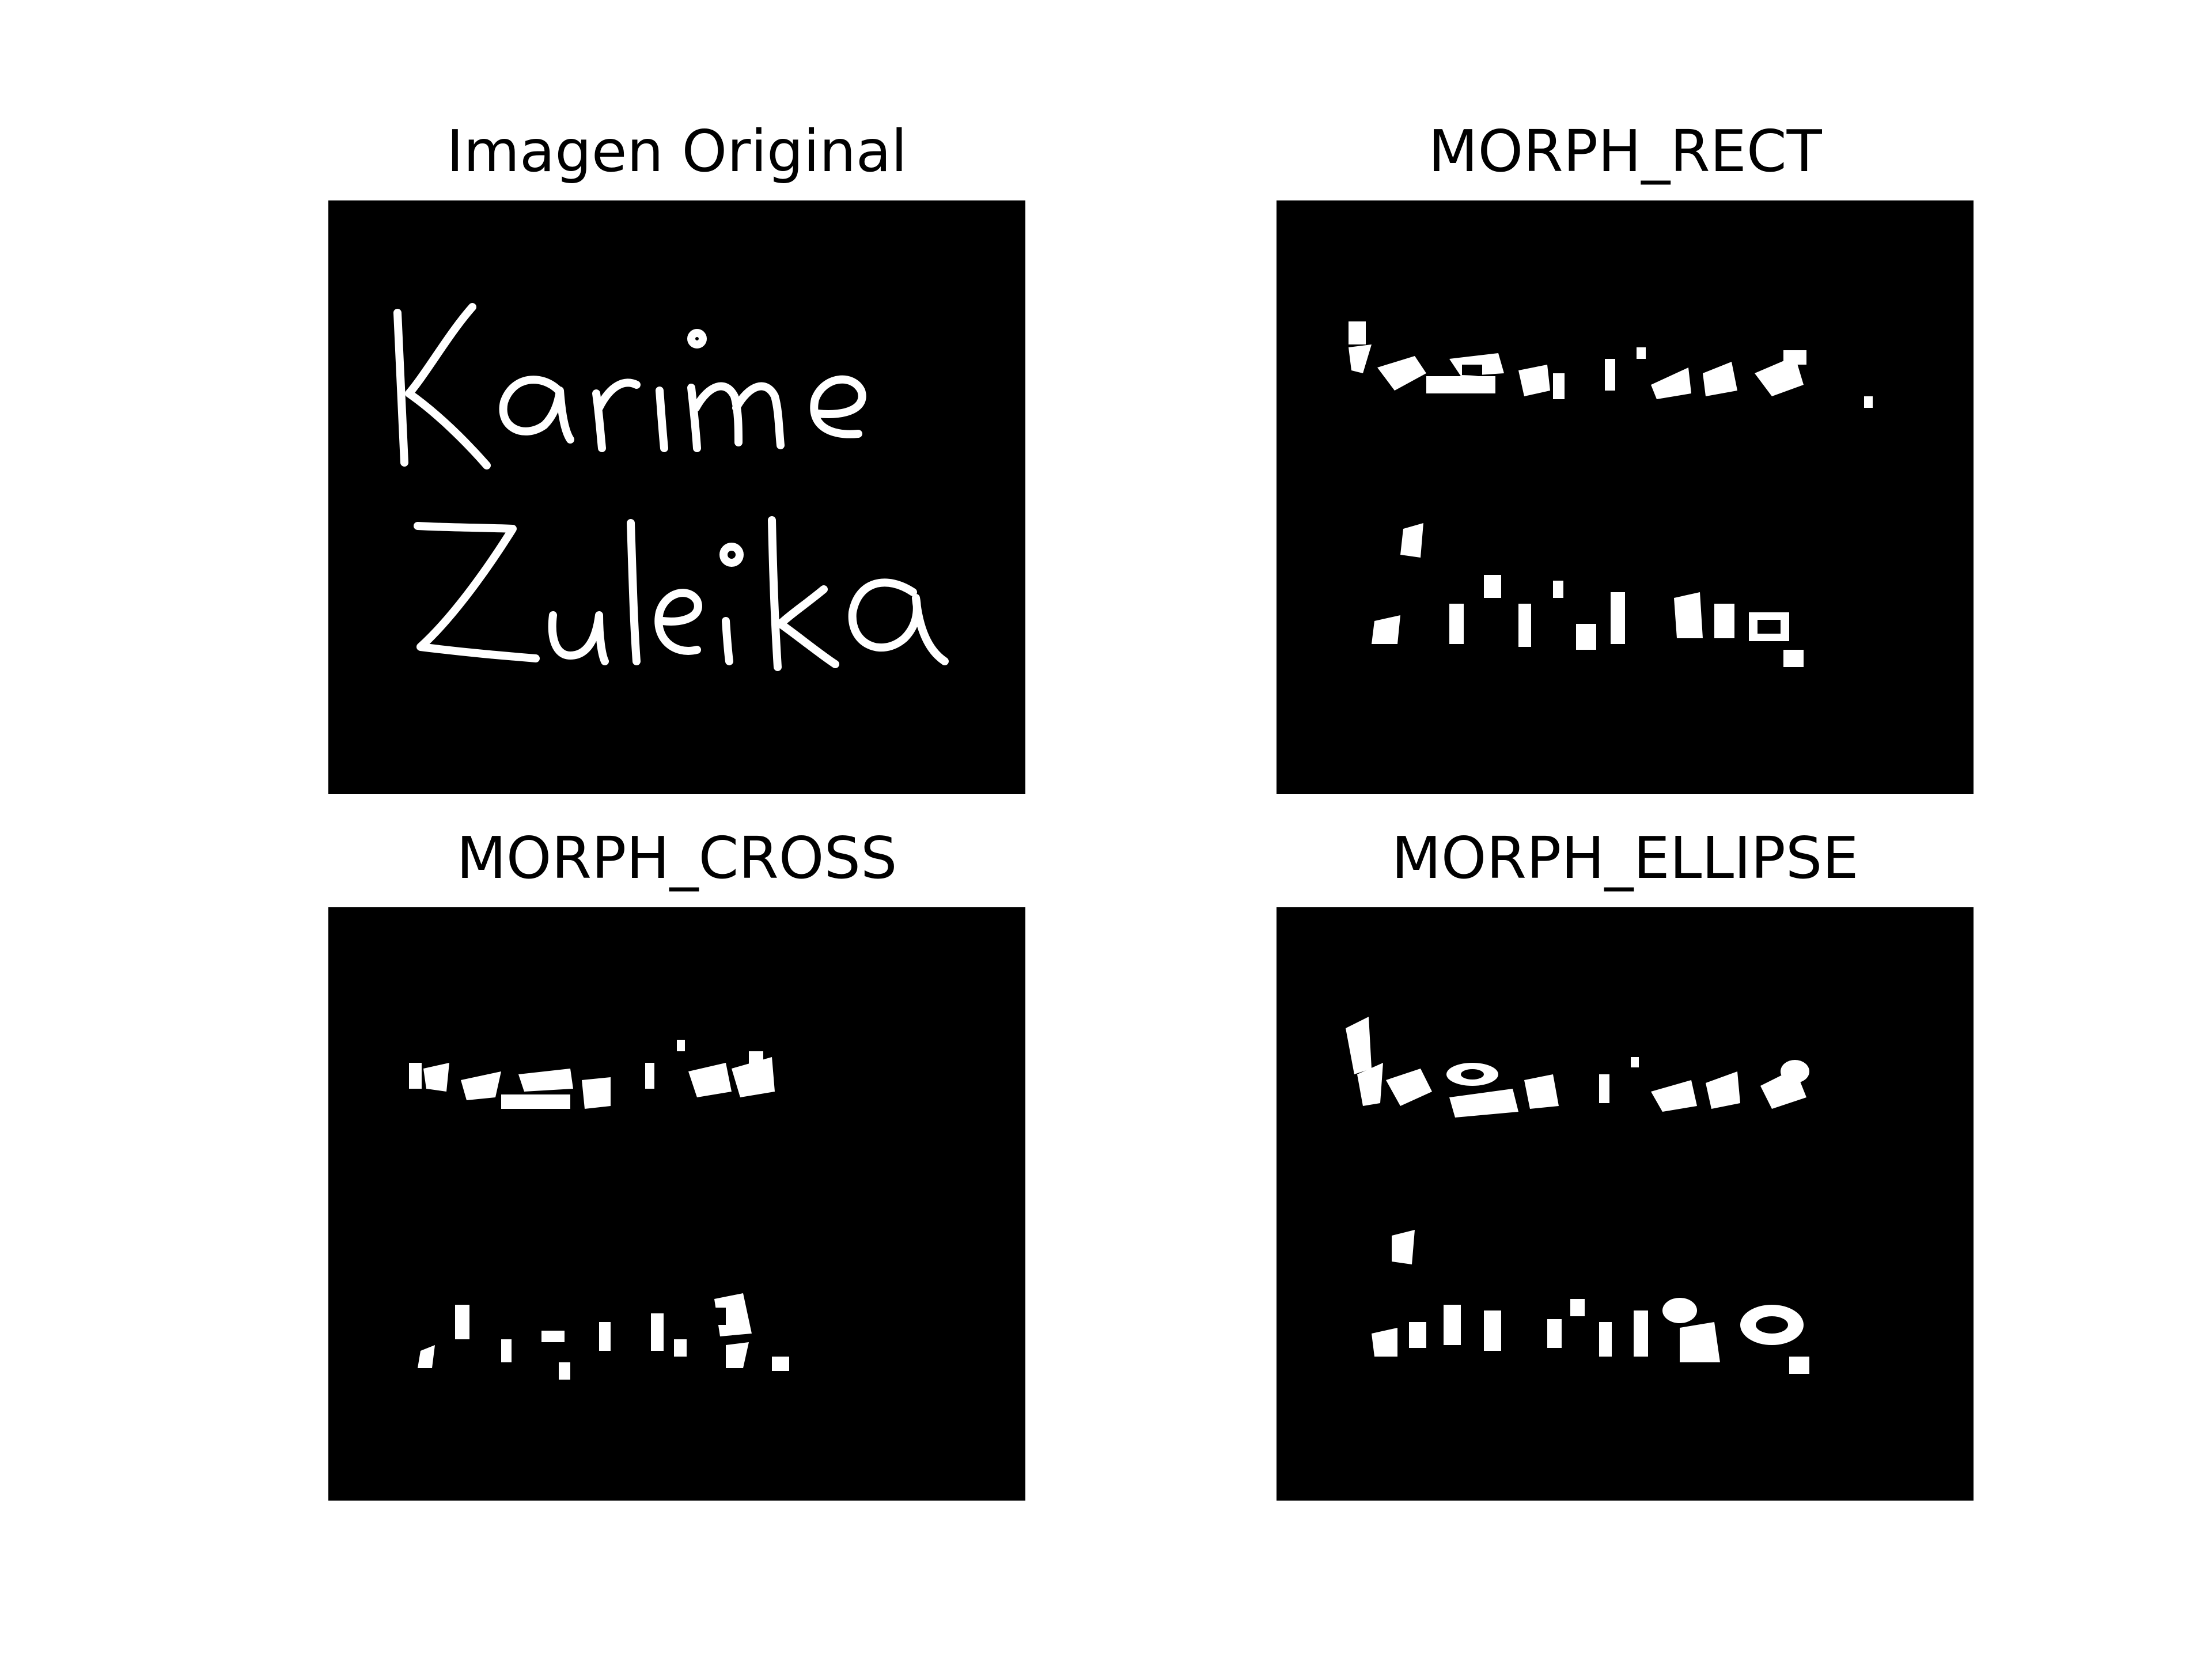 This screenshot has height=1659, width=2212. Describe the element at coordinates (599, 1210) in the screenshot. I see `morph-cross-fragments` at that location.